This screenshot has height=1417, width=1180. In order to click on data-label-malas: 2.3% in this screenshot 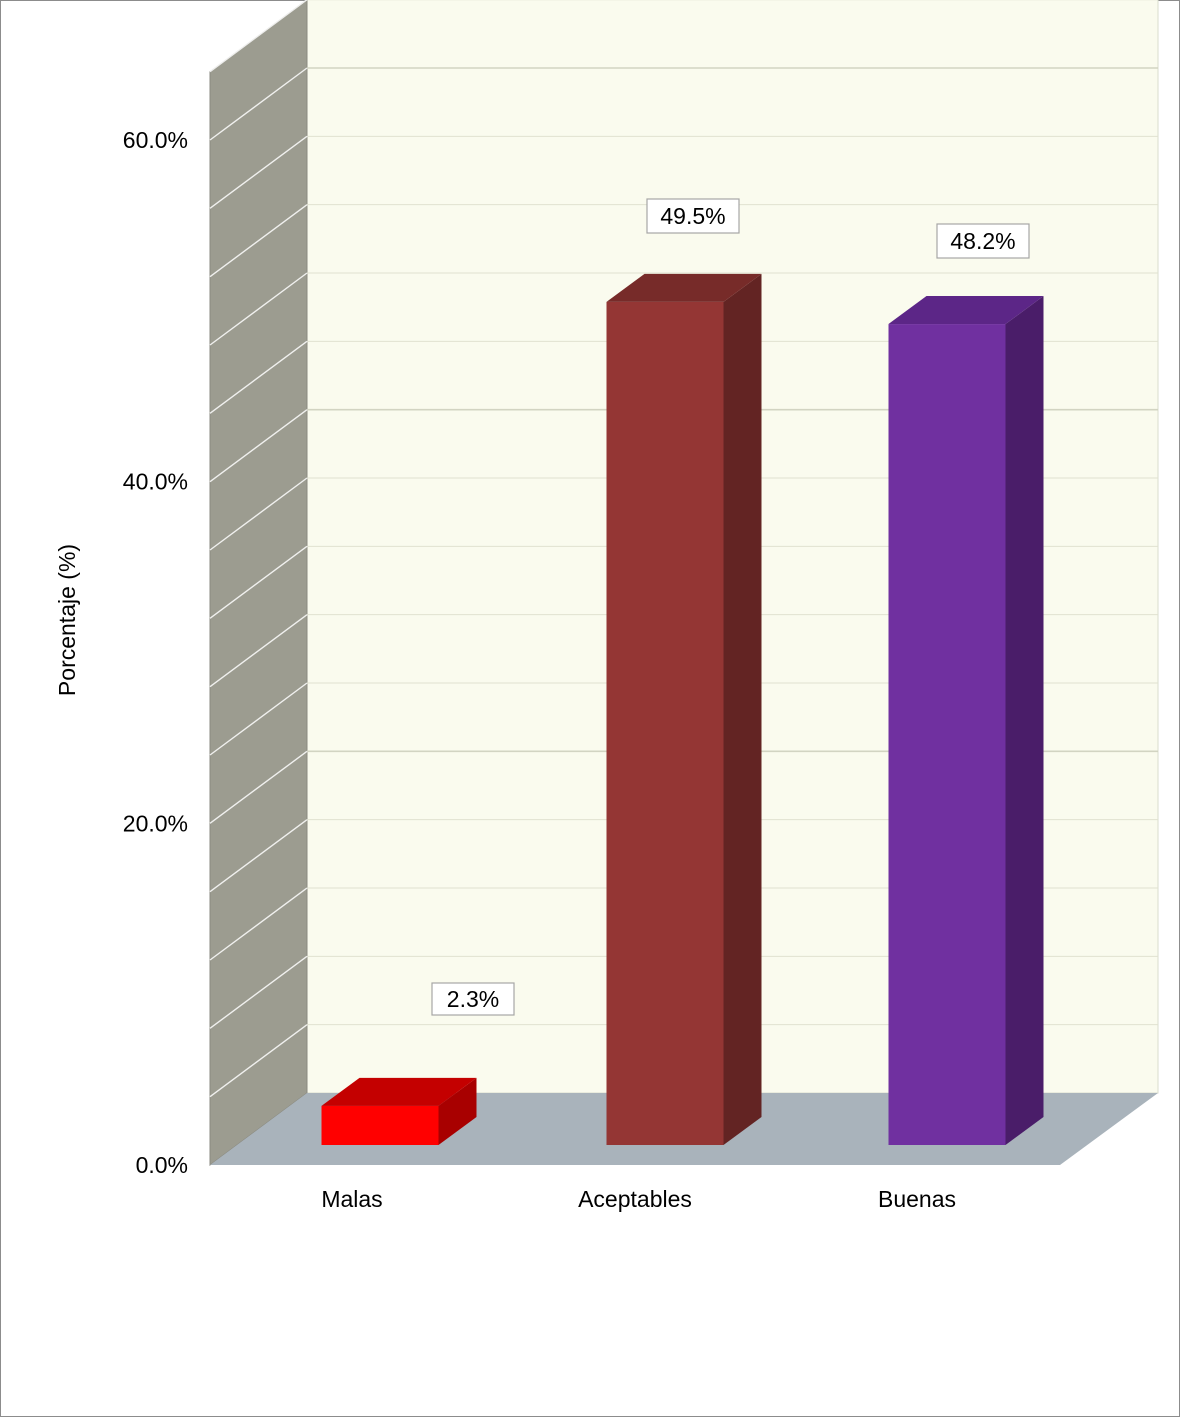, I will do `click(473, 999)`.